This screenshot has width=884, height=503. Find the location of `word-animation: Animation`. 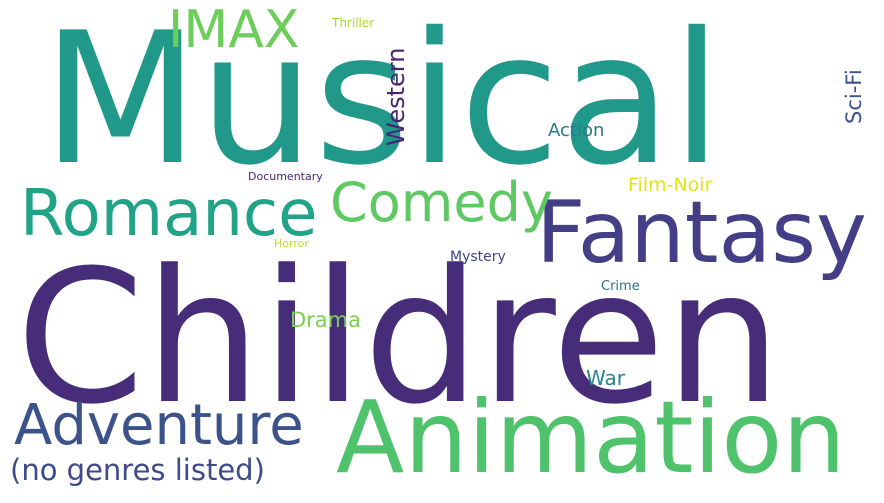

word-animation: Animation is located at coordinates (591, 437).